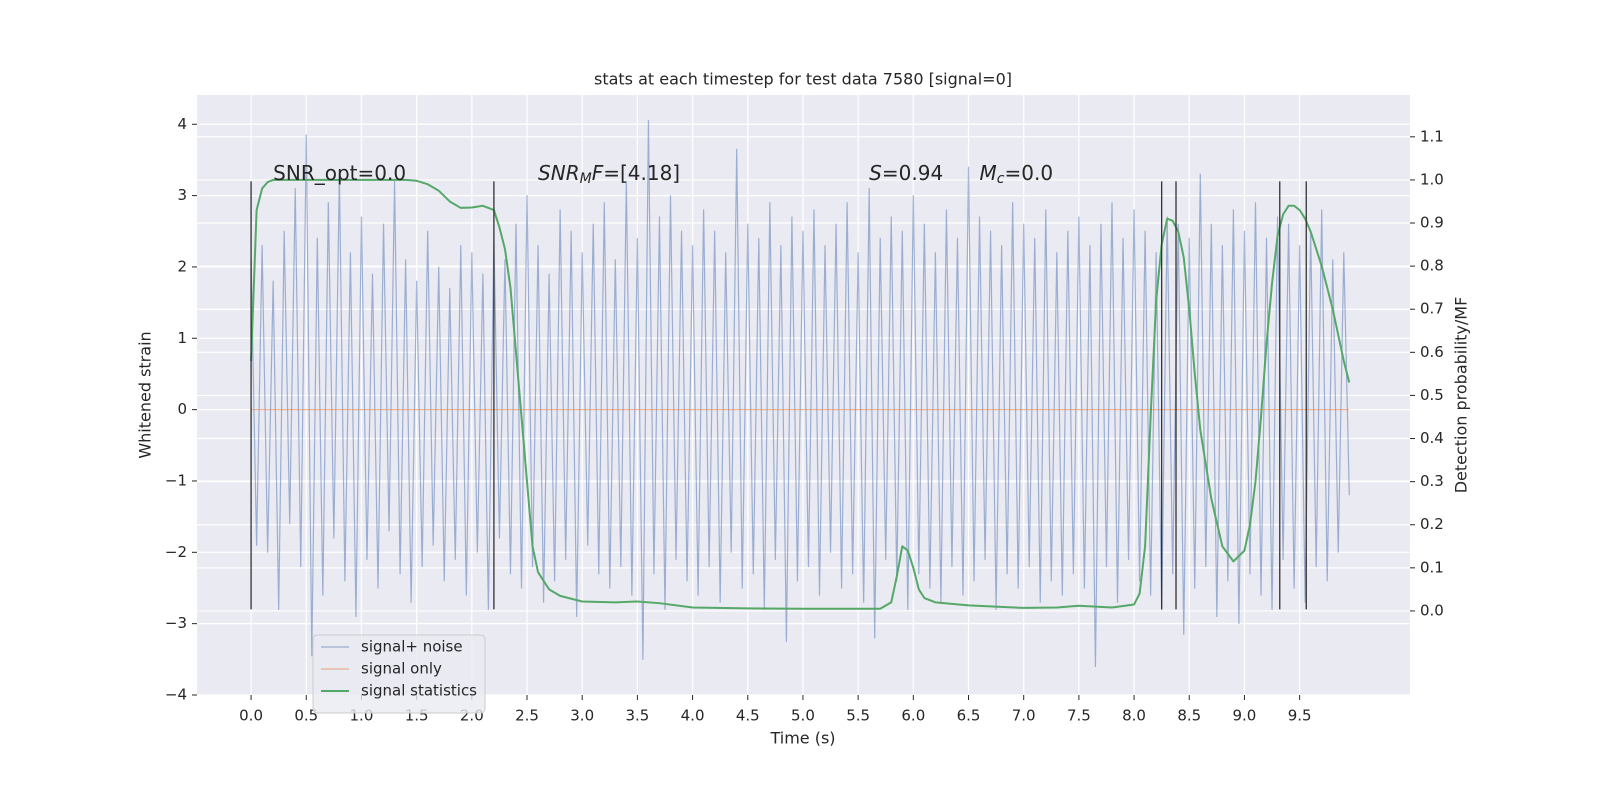  What do you see at coordinates (748, 716) in the screenshot?
I see `x-tick-label: 4.5` at bounding box center [748, 716].